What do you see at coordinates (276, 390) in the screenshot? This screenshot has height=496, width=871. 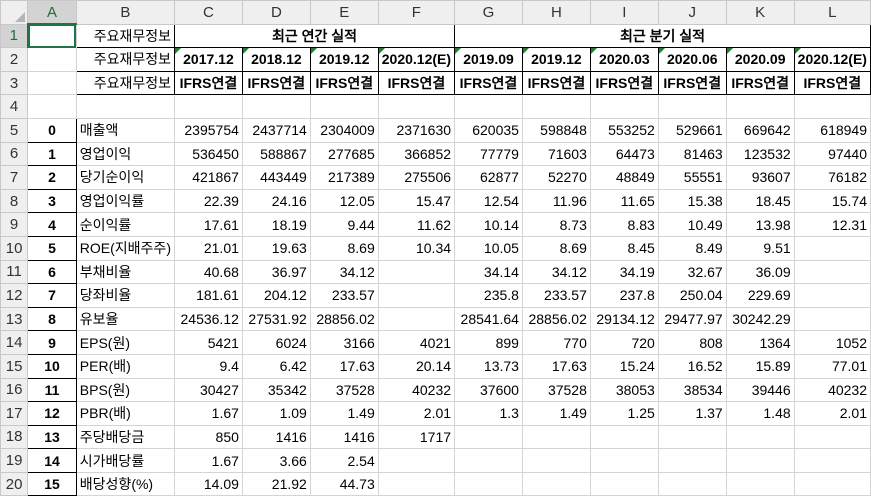 I see `cell-d16: 35342` at bounding box center [276, 390].